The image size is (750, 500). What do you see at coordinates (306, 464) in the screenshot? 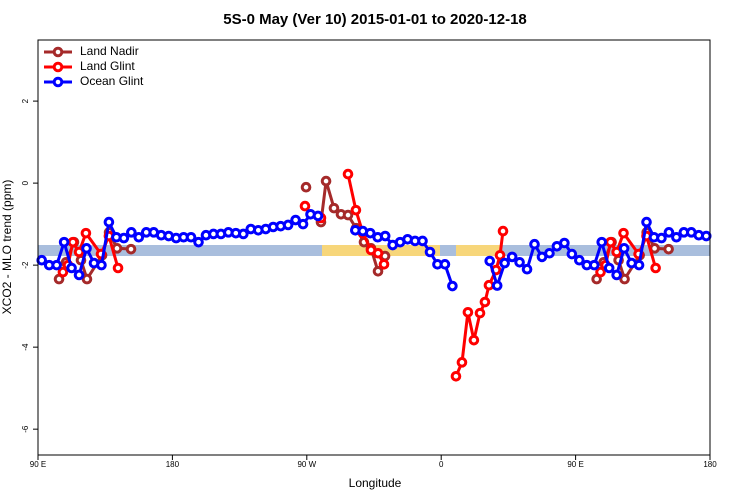
I see `x-tick-label: 90 W` at bounding box center [306, 464].